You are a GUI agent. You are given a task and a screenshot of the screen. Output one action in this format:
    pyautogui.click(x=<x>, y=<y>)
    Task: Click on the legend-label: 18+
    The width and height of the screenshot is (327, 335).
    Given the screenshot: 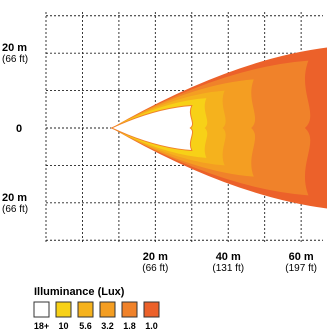 What is the action you would take?
    pyautogui.click(x=41, y=326)
    